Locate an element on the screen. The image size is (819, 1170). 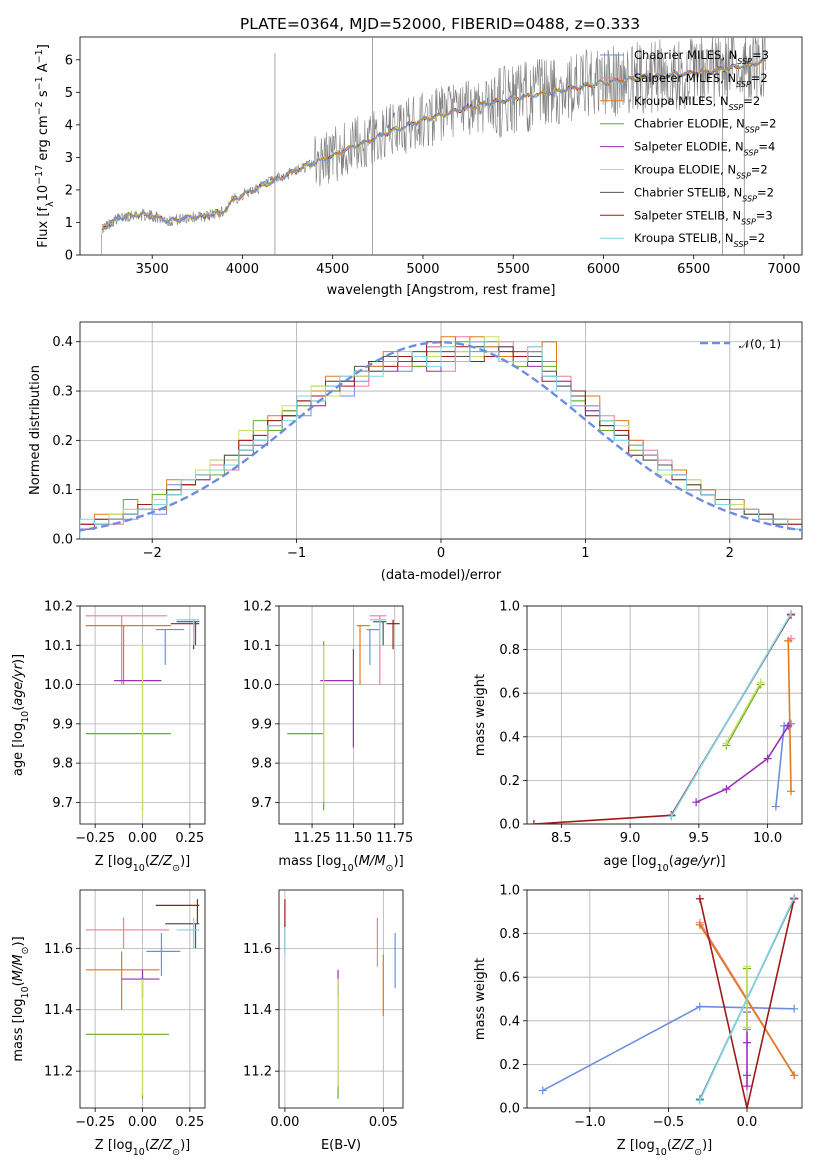
residuals-ylabel: Normed distribution is located at coordinates (35, 430).